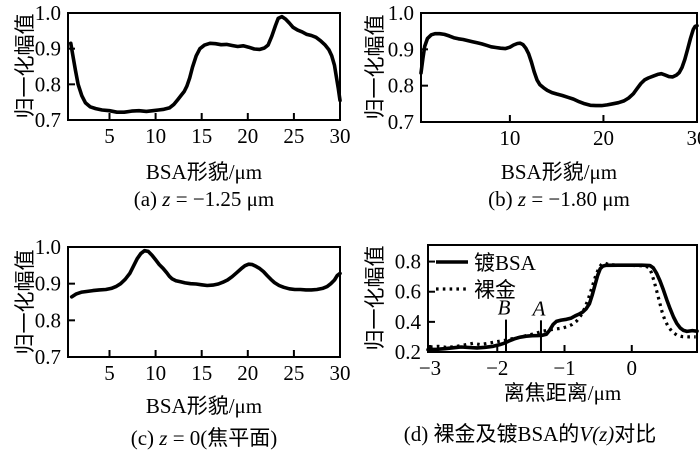 Image resolution: width=700 pixels, height=459 pixels. What do you see at coordinates (401, 49) in the screenshot?
I see `y-tick-label-b: 0.9` at bounding box center [401, 49].